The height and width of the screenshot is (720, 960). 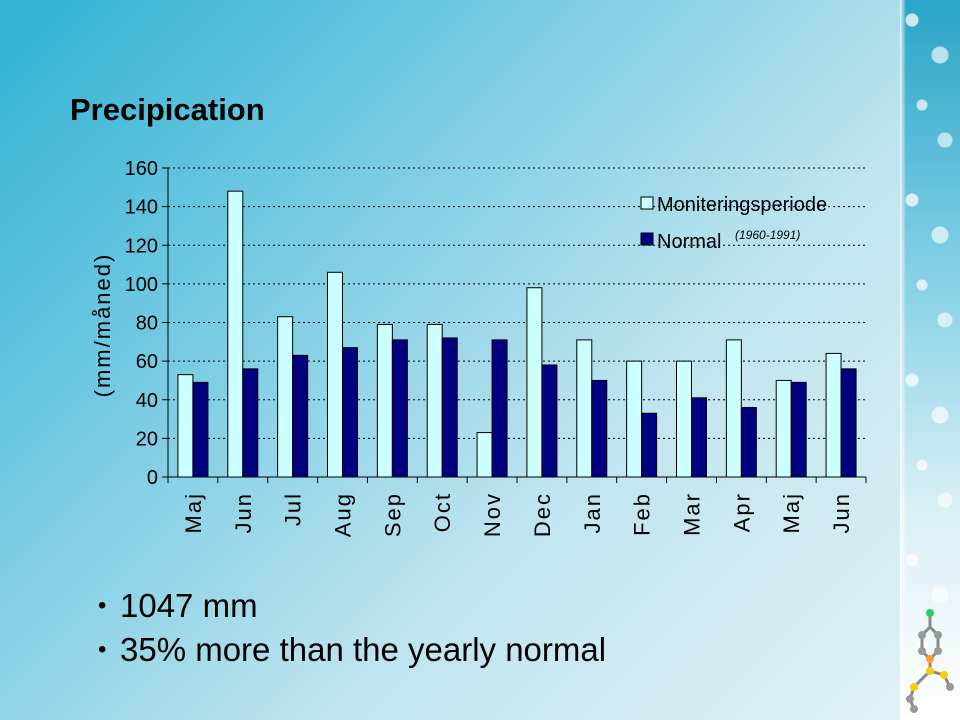 What do you see at coordinates (647, 239) in the screenshot?
I see `legend-swatch-normal` at bounding box center [647, 239].